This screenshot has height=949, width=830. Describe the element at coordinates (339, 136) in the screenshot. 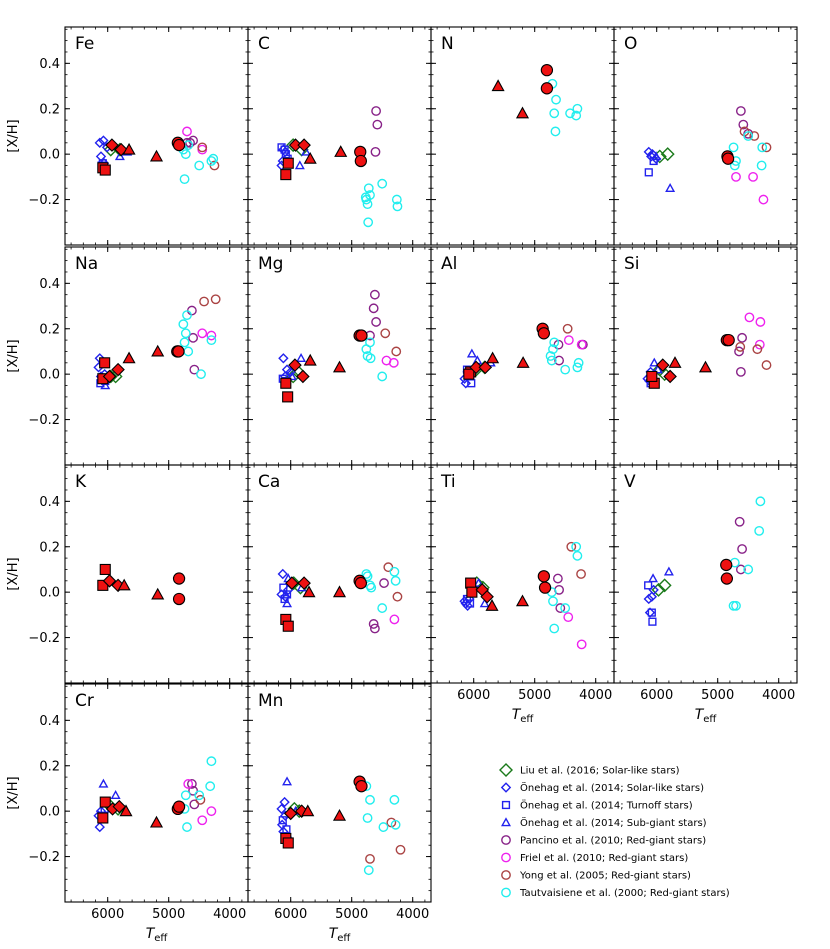

I see `panel-c: C` at that location.